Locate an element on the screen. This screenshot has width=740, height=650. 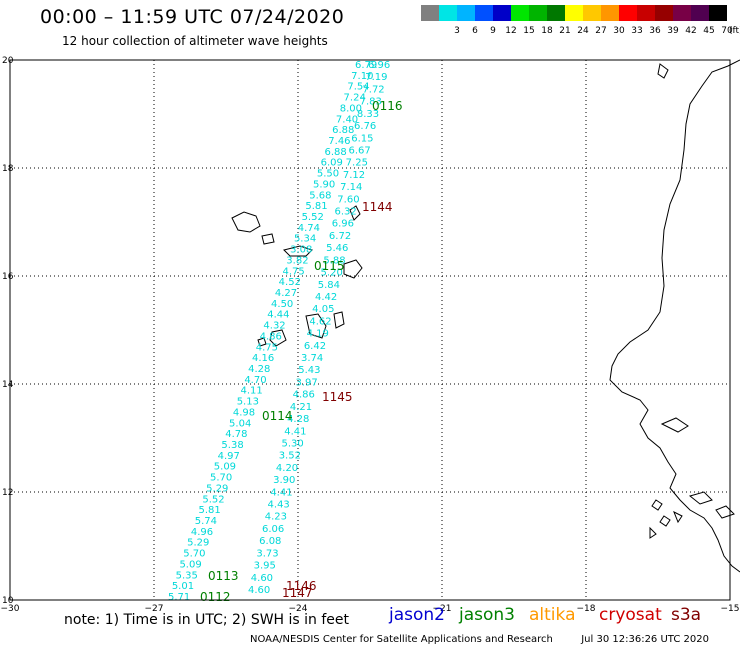
bissagos-islands is located at coordinates (666, 519).